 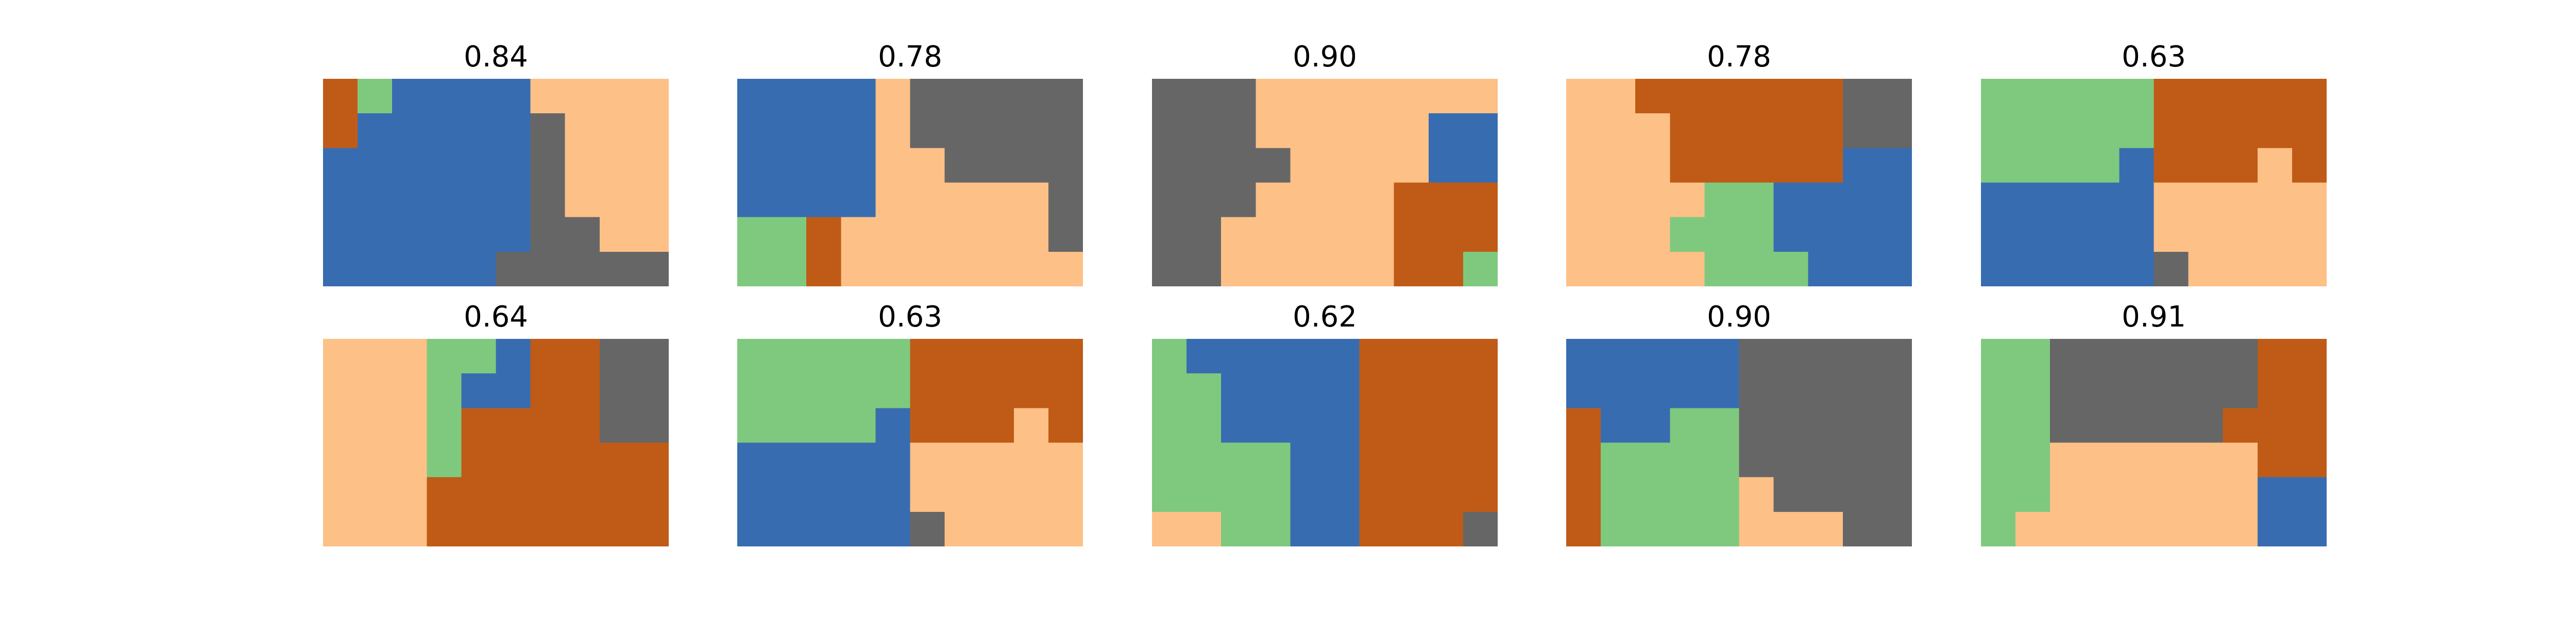 What do you see at coordinates (1325, 57) in the screenshot?
I see `panel-title: 0.90` at bounding box center [1325, 57].